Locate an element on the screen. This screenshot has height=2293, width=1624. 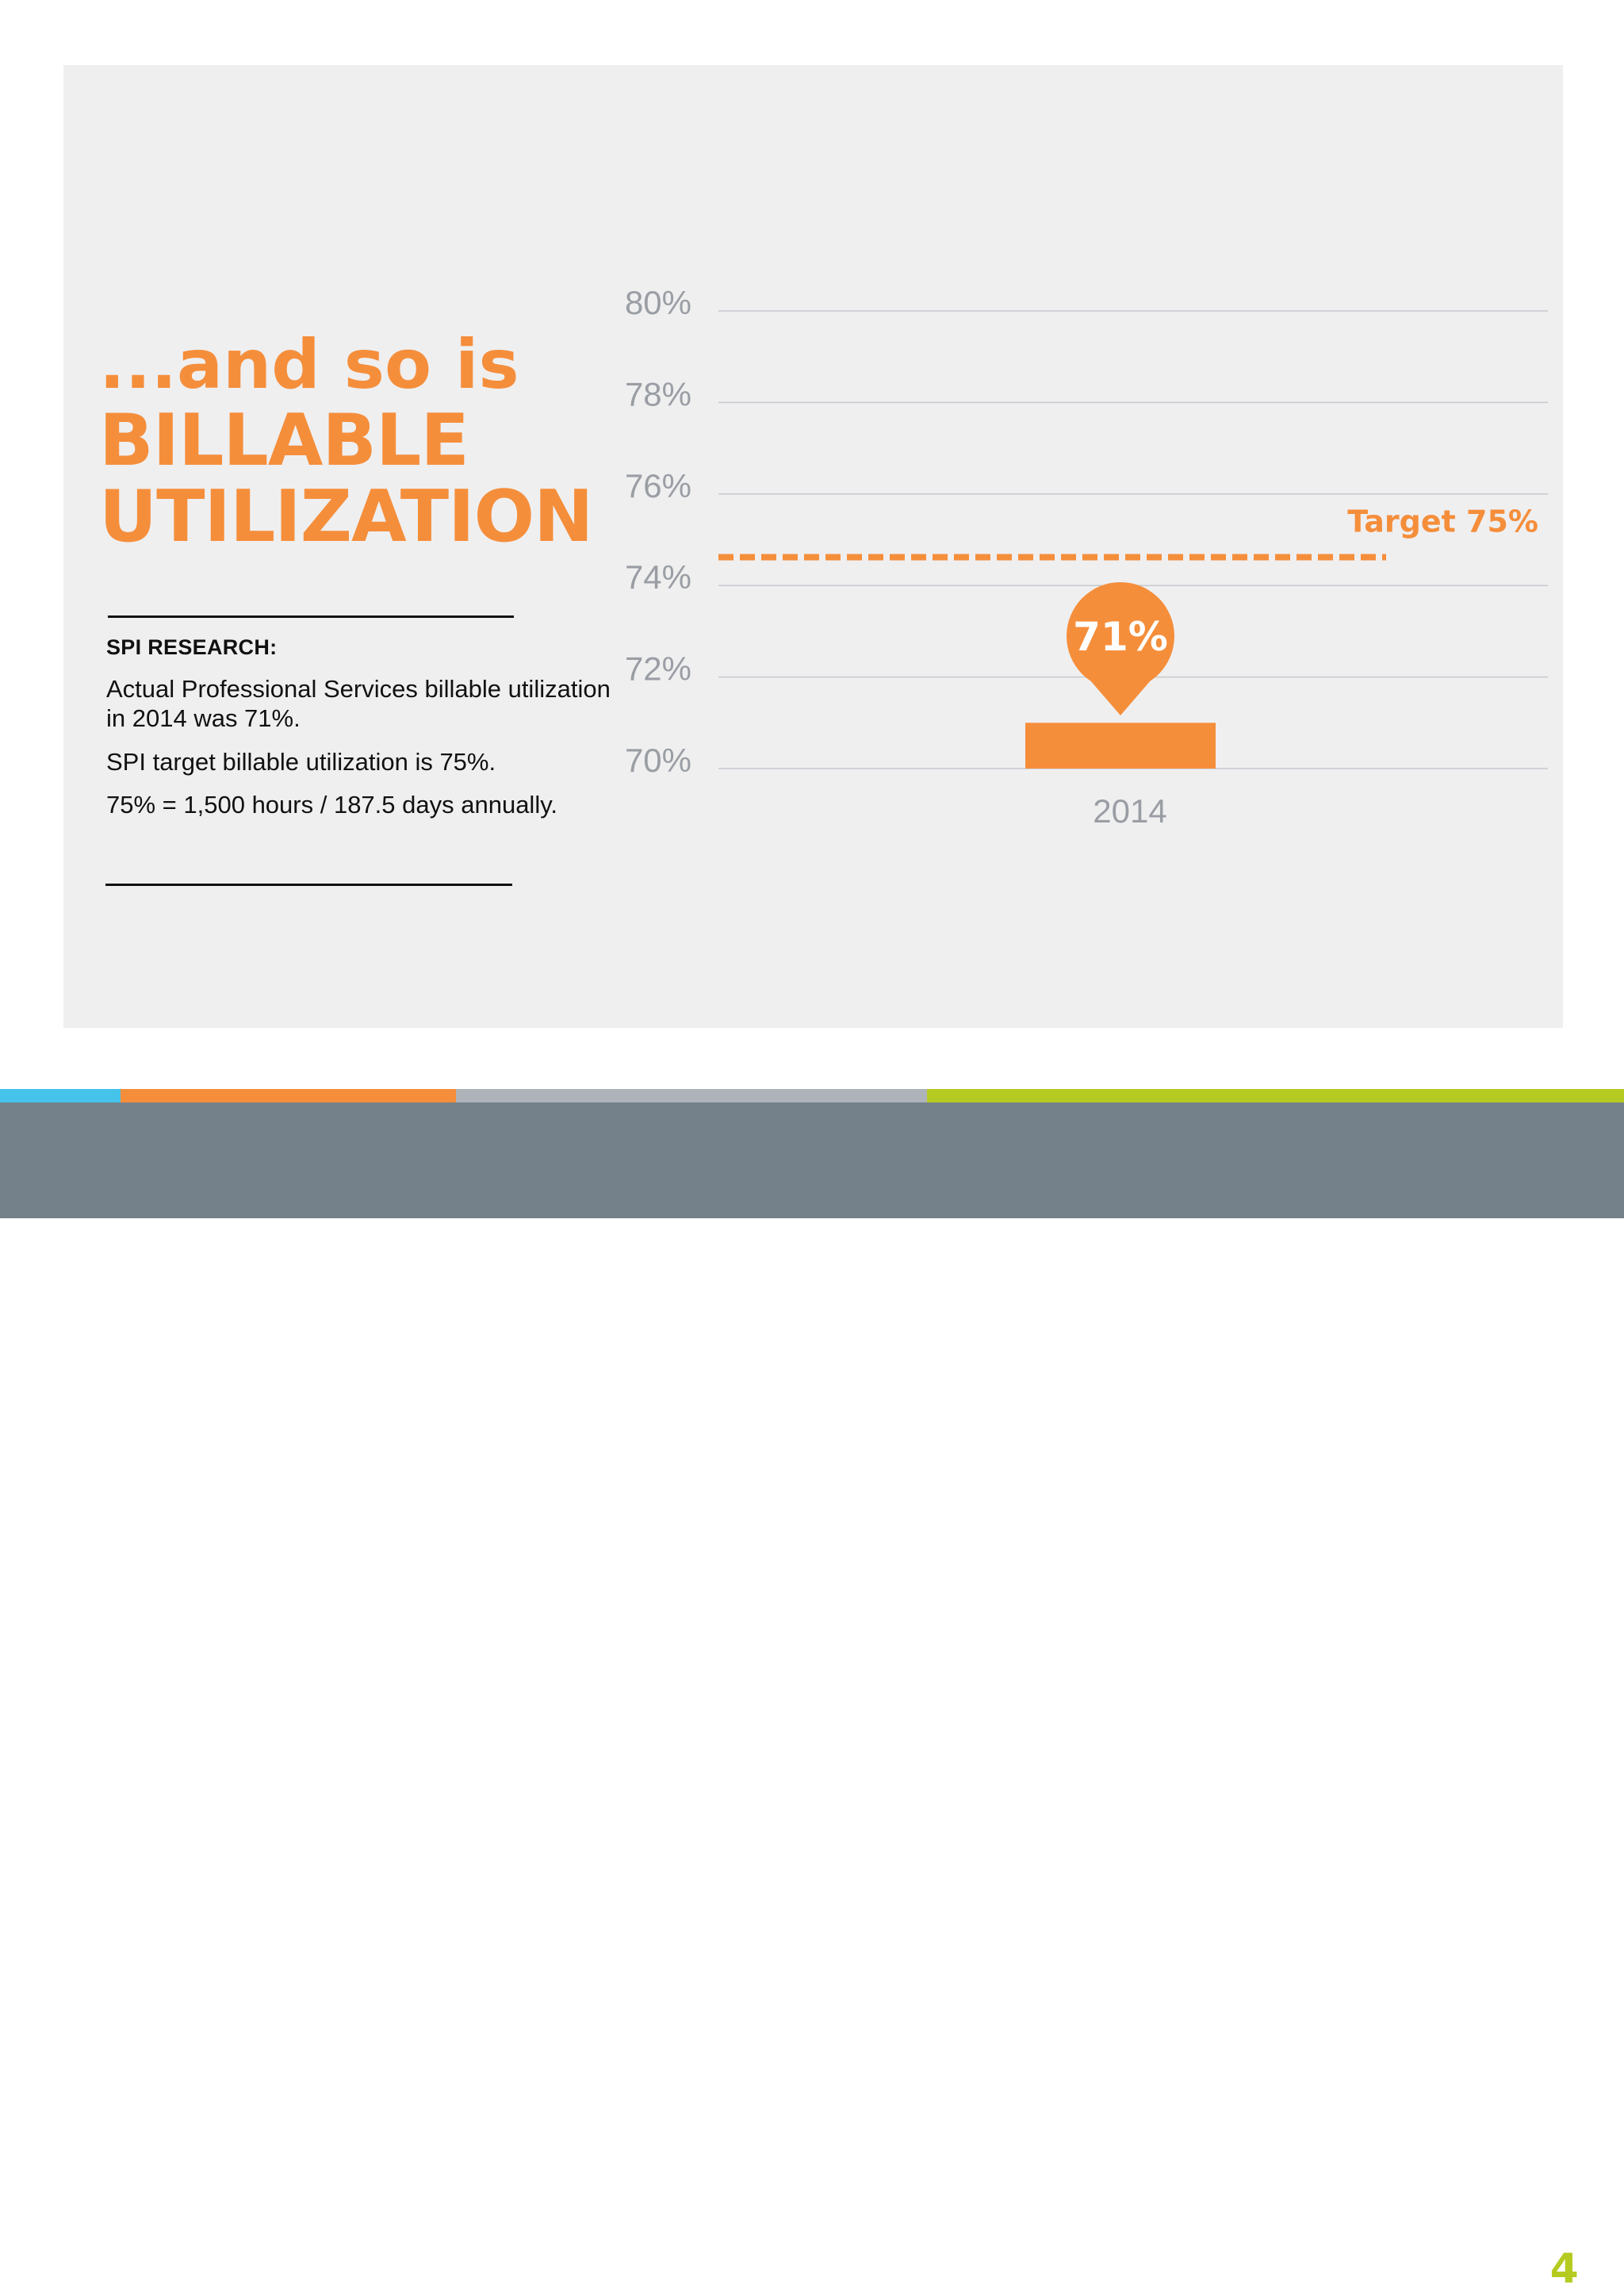
headline-line-3: UTILIZATION is located at coordinates (346, 516).